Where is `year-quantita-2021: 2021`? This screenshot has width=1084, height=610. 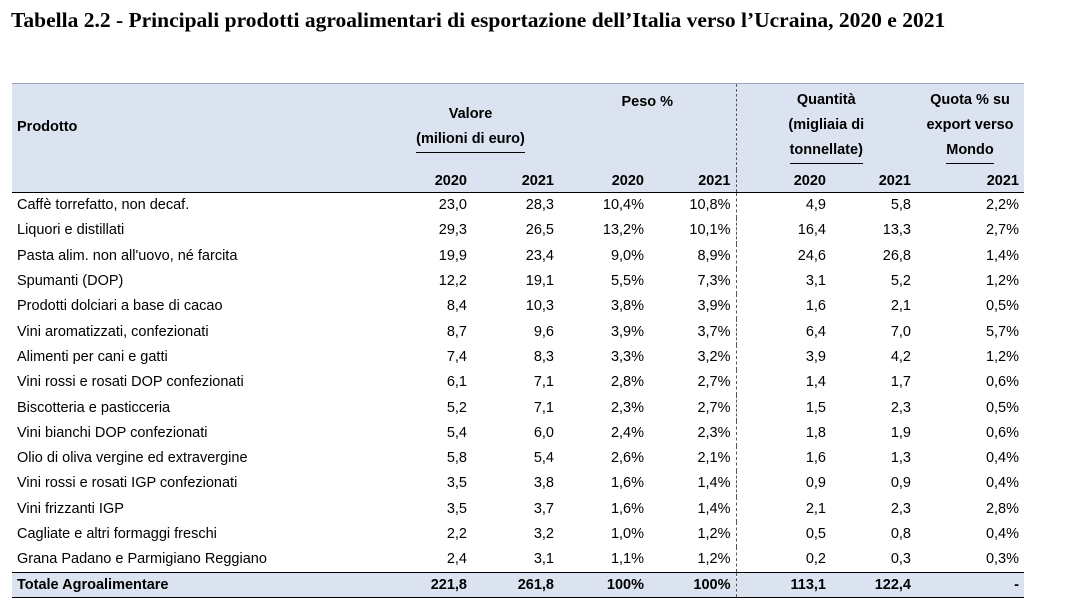 year-quantita-2021: 2021 is located at coordinates (873, 181).